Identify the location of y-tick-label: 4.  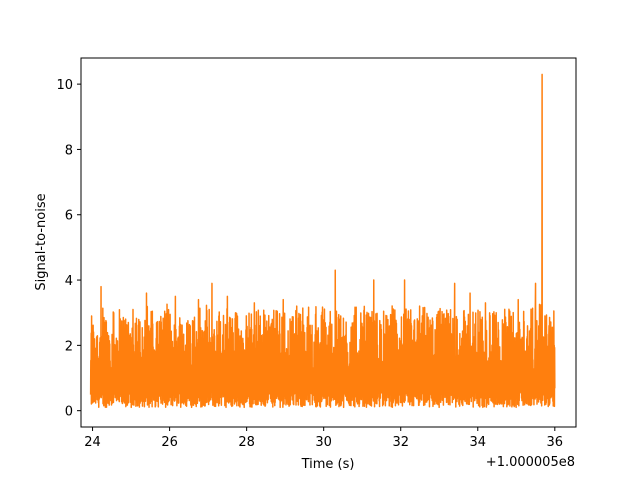
(69, 281).